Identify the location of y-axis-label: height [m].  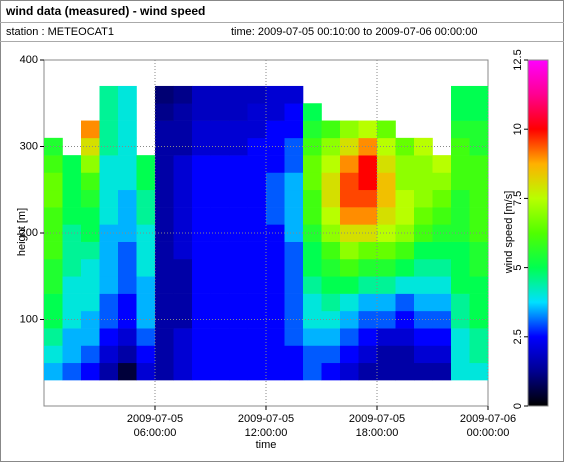
(22, 232).